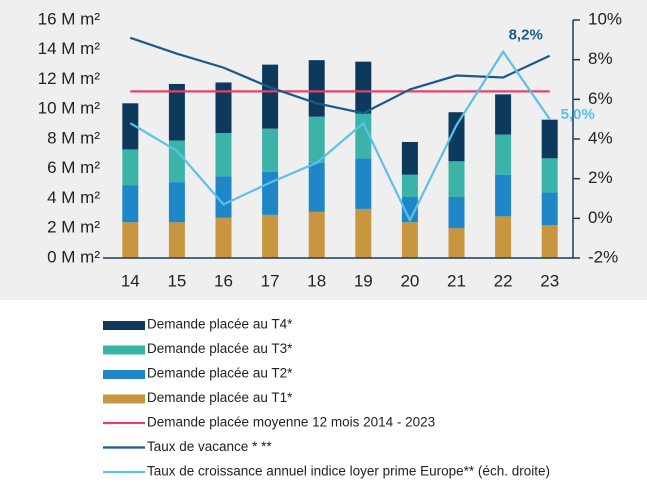  What do you see at coordinates (600, 98) in the screenshot?
I see `y2-tick-label: 6%` at bounding box center [600, 98].